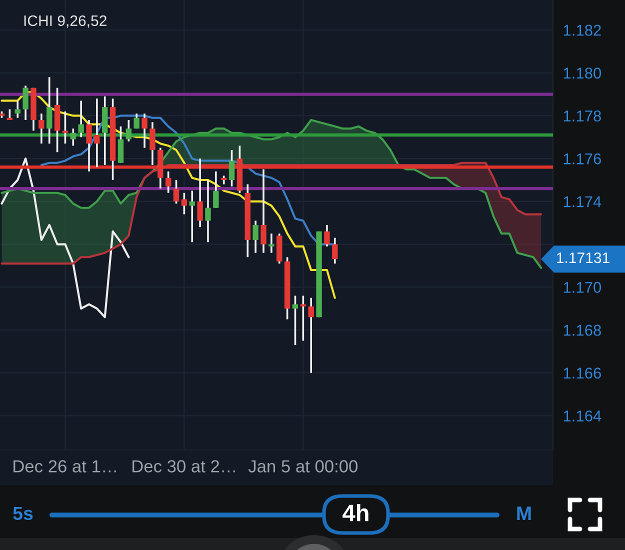 The image size is (625, 550). What do you see at coordinates (23, 513) in the screenshot?
I see `text: 5s` at bounding box center [23, 513].